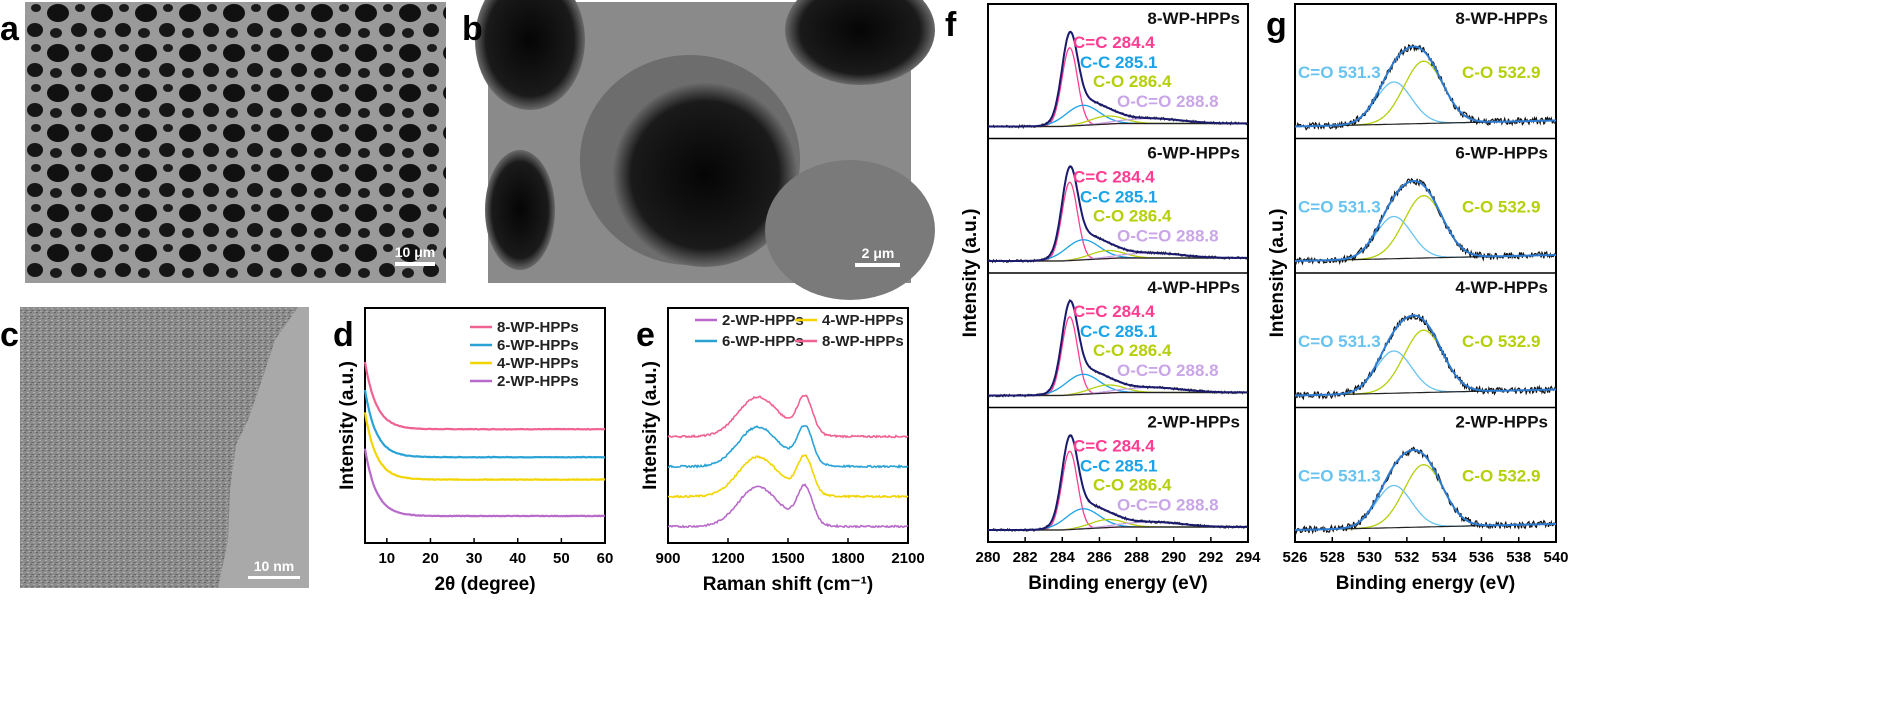  What do you see at coordinates (561, 558) in the screenshot?
I see `x-tick-label: 50` at bounding box center [561, 558].